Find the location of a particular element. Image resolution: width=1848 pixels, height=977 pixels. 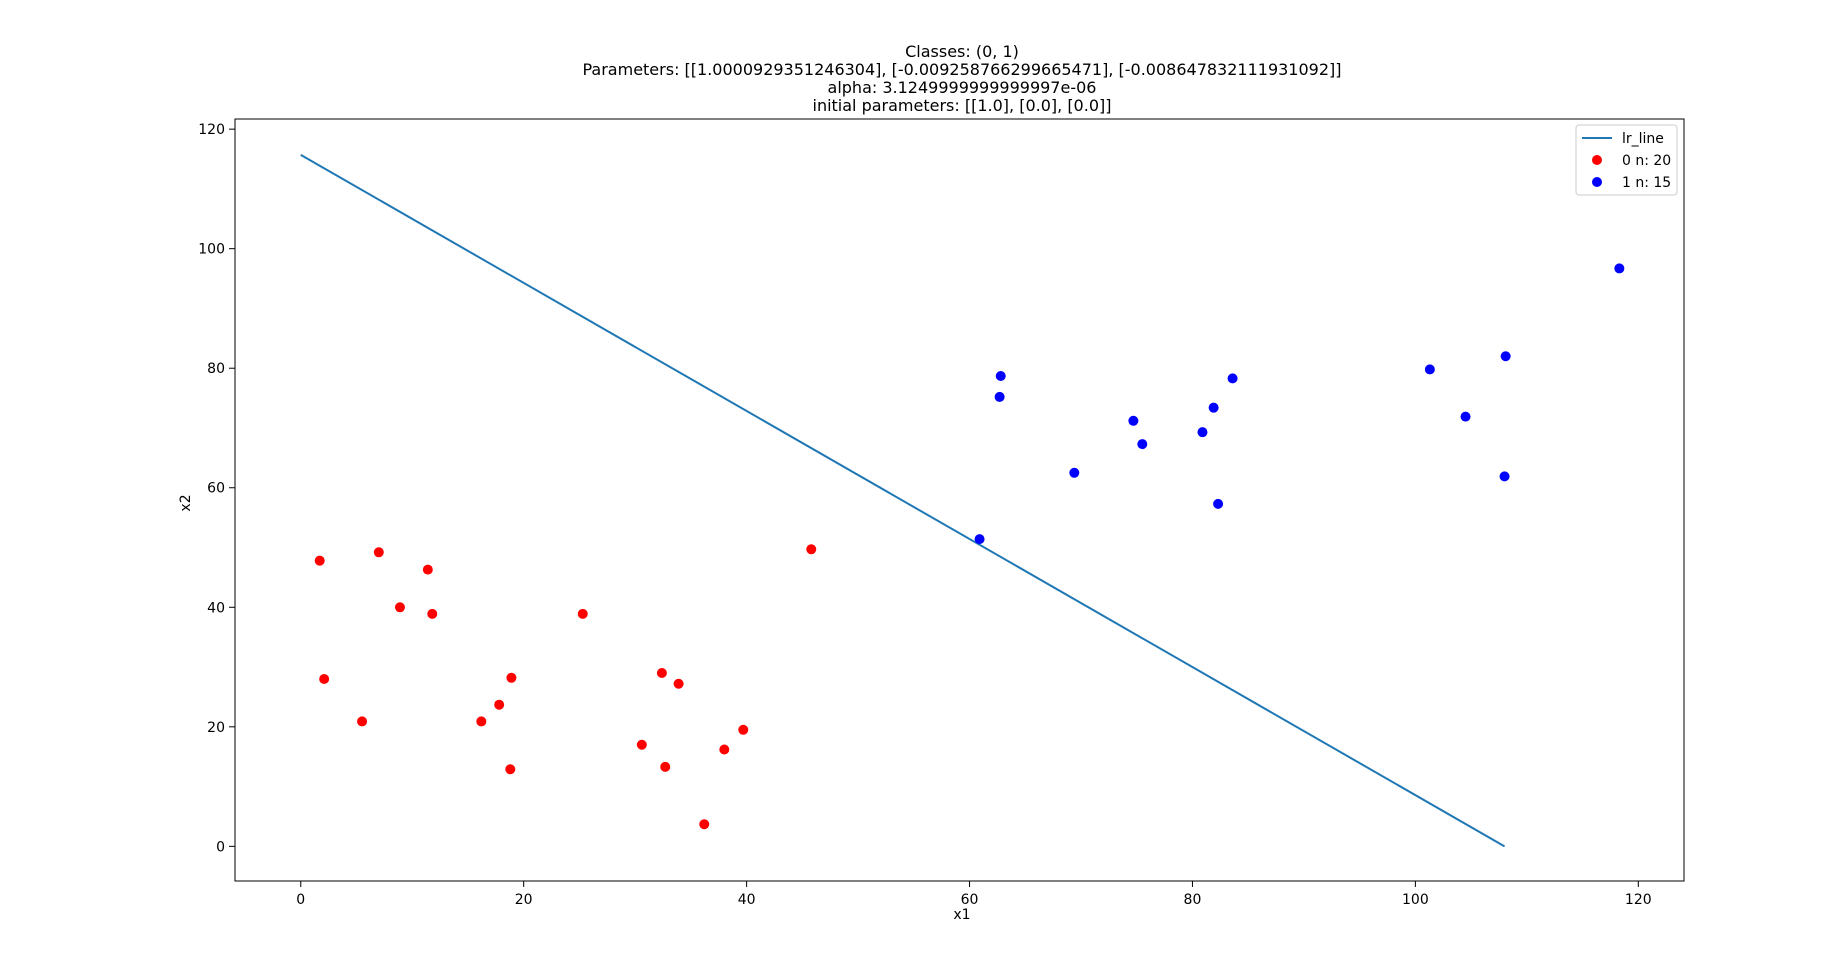

x-tick-label: 100 is located at coordinates (1415, 900).